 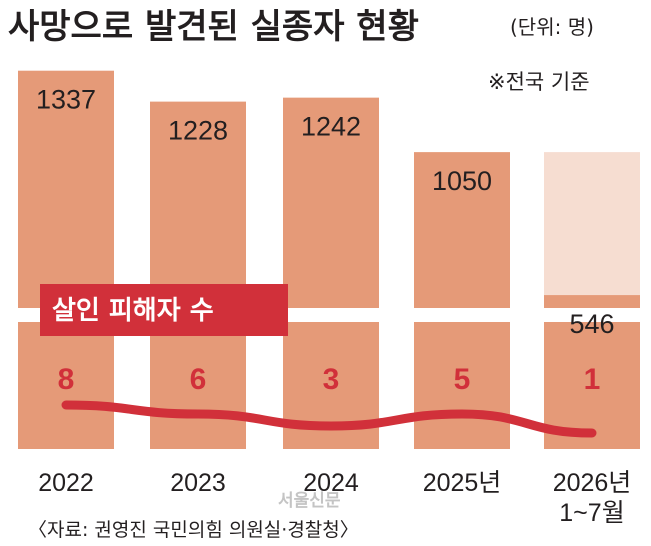 I want to click on legend: 살인 피해자 수, so click(x=164, y=310).